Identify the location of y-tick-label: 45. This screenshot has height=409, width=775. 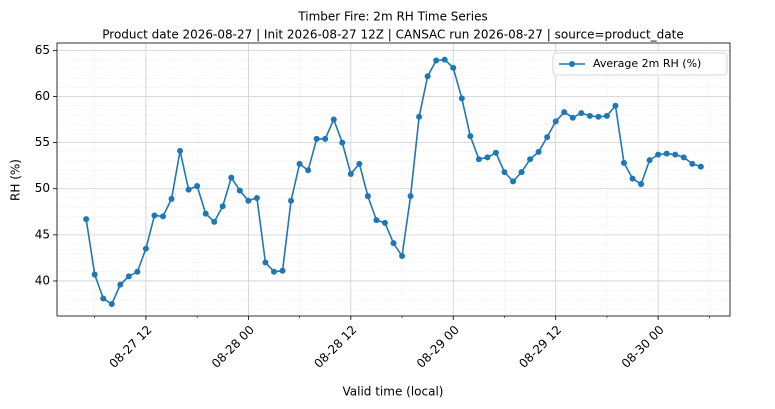
(42, 234).